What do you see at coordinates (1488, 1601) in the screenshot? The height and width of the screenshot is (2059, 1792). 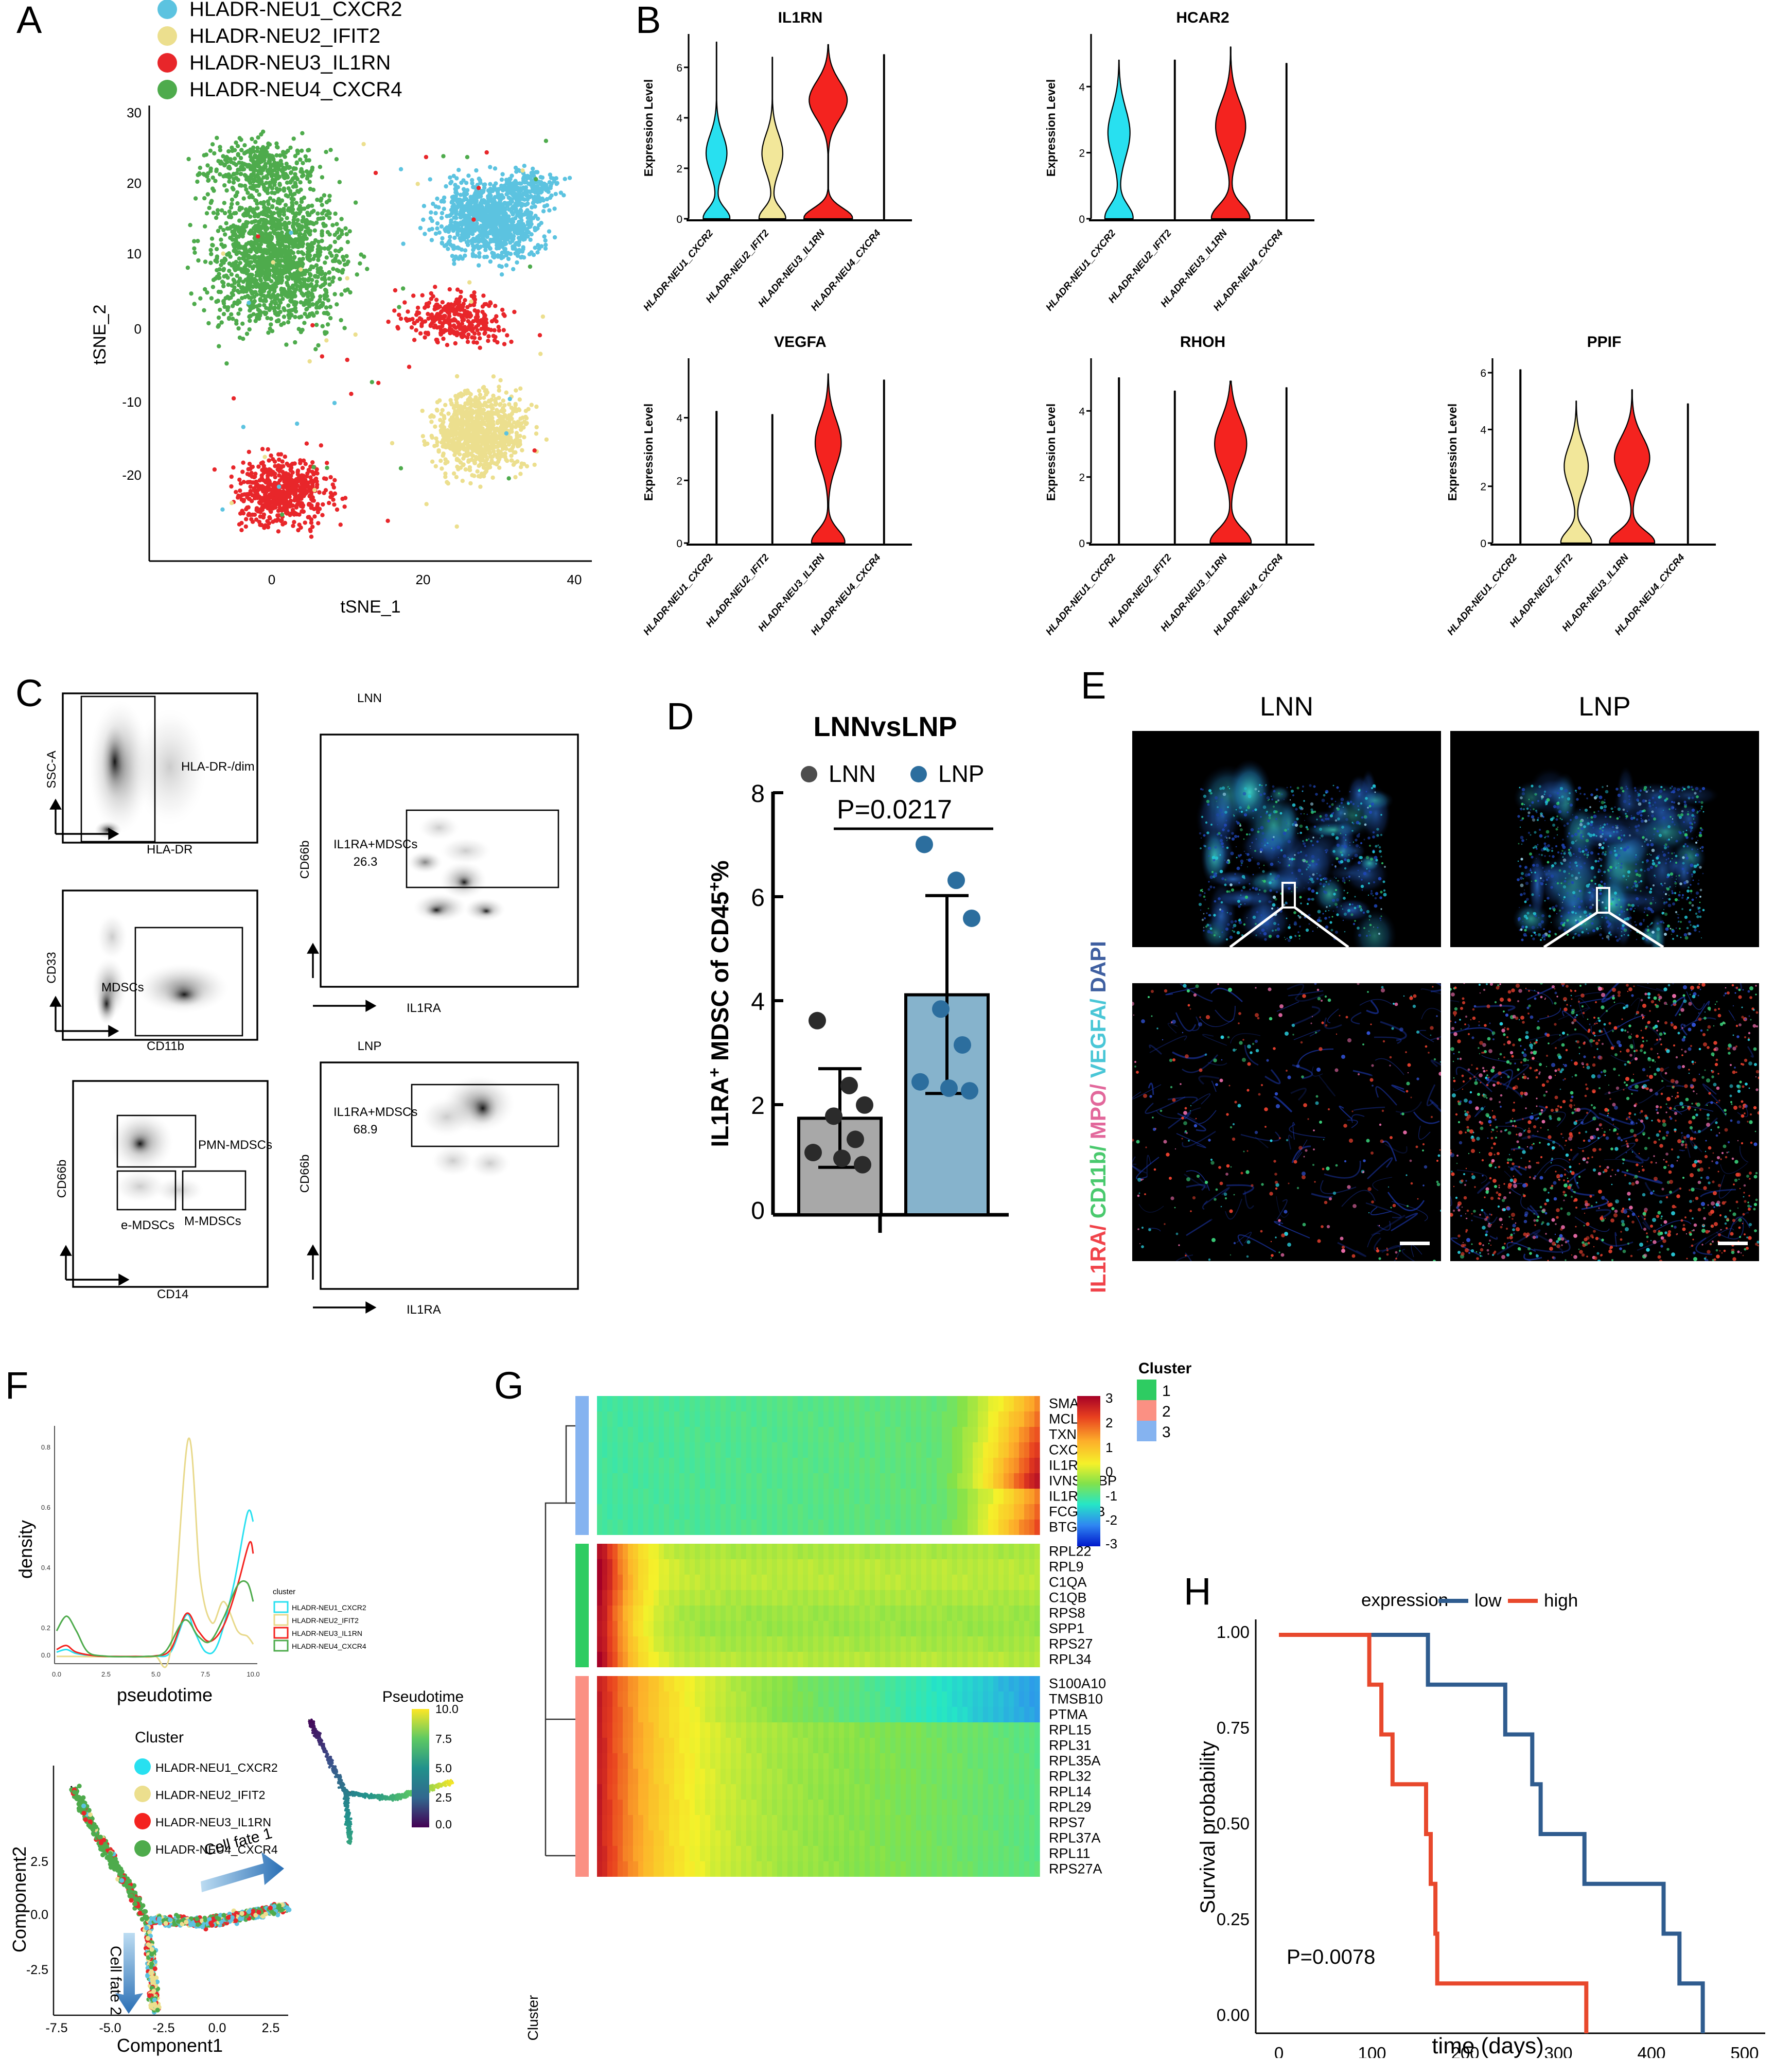 I see `km-legend-label-low: low` at bounding box center [1488, 1601].